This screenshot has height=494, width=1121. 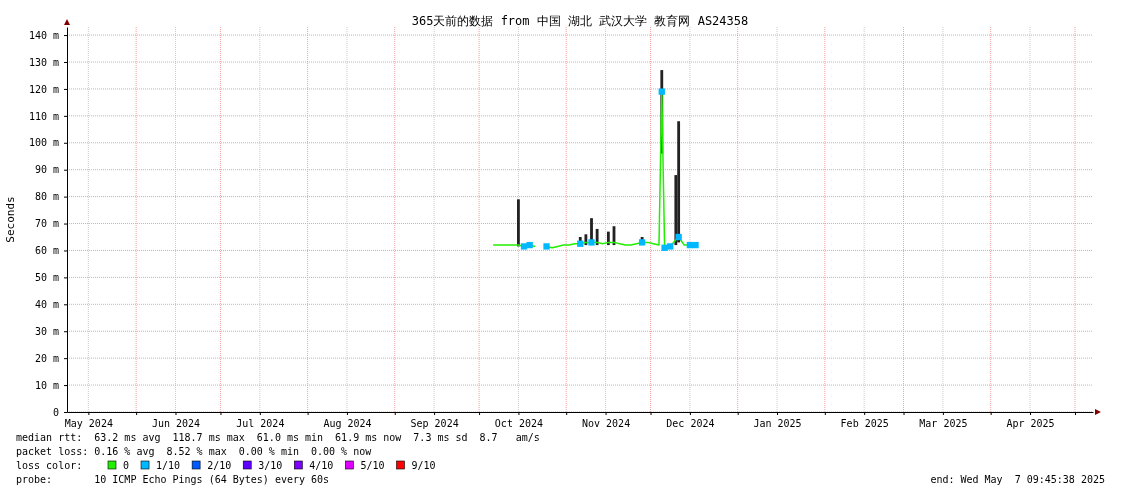 What do you see at coordinates (46, 305) in the screenshot?
I see `y-tick-label: 40 m` at bounding box center [46, 305].